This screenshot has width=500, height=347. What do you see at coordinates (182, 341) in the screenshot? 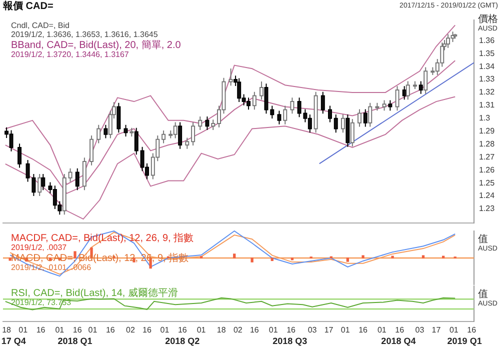
I see `x2-tick-label: 2018 Q2` at bounding box center [182, 341].